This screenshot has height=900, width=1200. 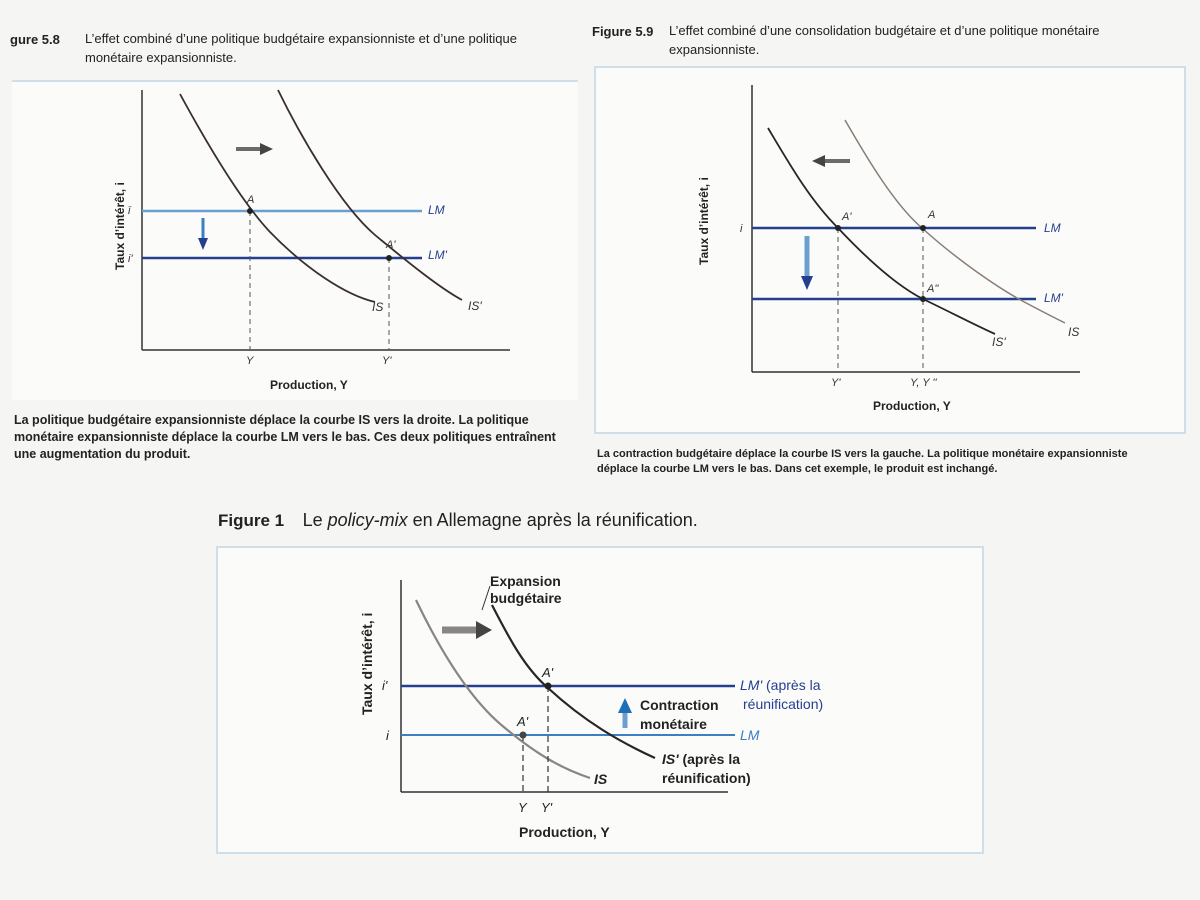 I want to click on fig58-lm2-label: LM', so click(x=438, y=255).